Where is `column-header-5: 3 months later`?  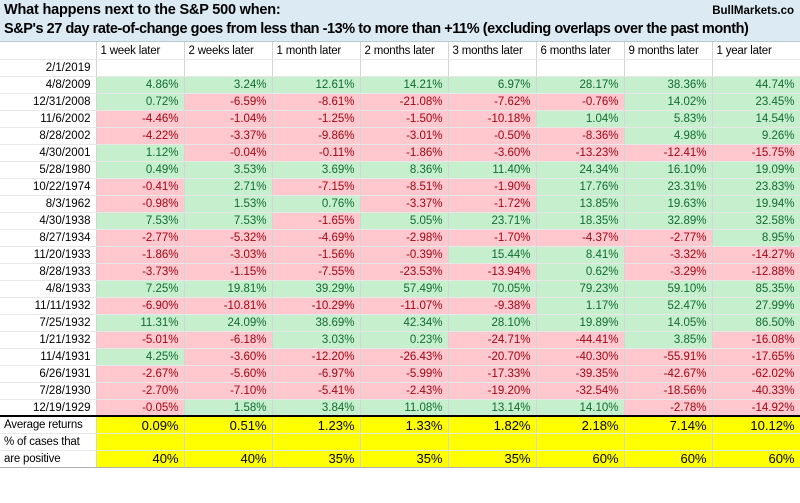
column-header-5: 3 months later is located at coordinates (492, 51).